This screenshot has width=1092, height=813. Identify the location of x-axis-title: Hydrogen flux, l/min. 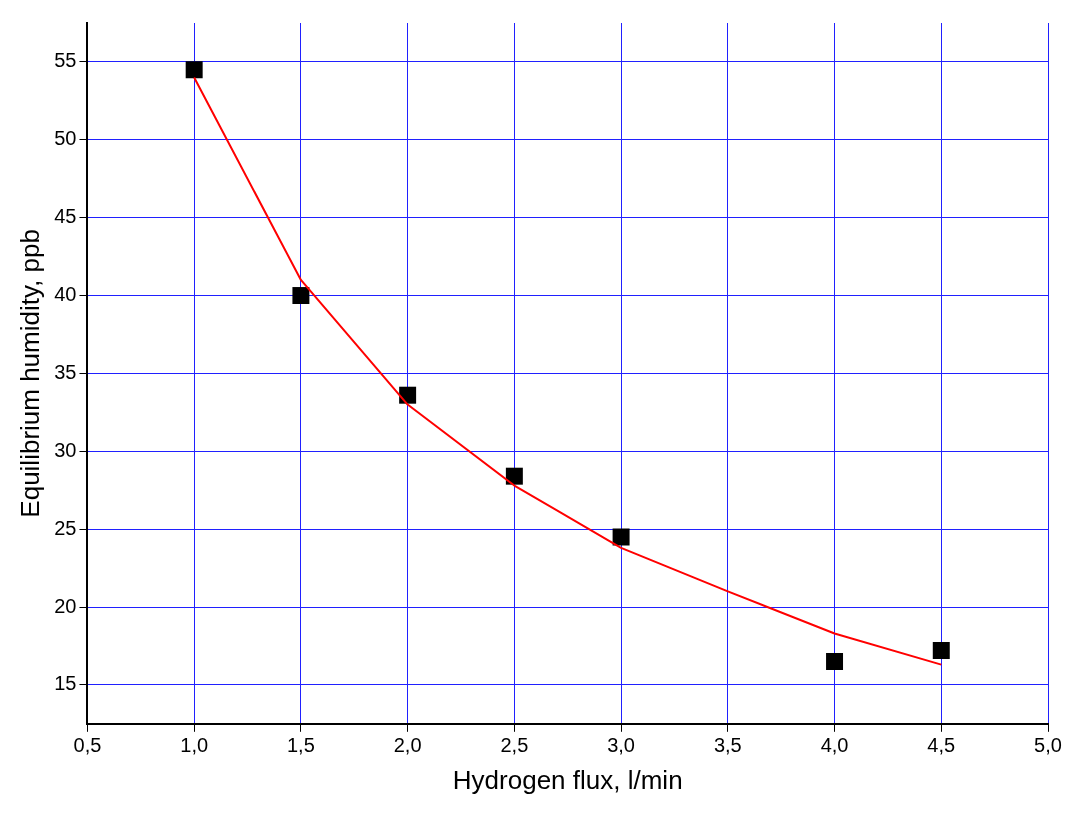
(567, 779).